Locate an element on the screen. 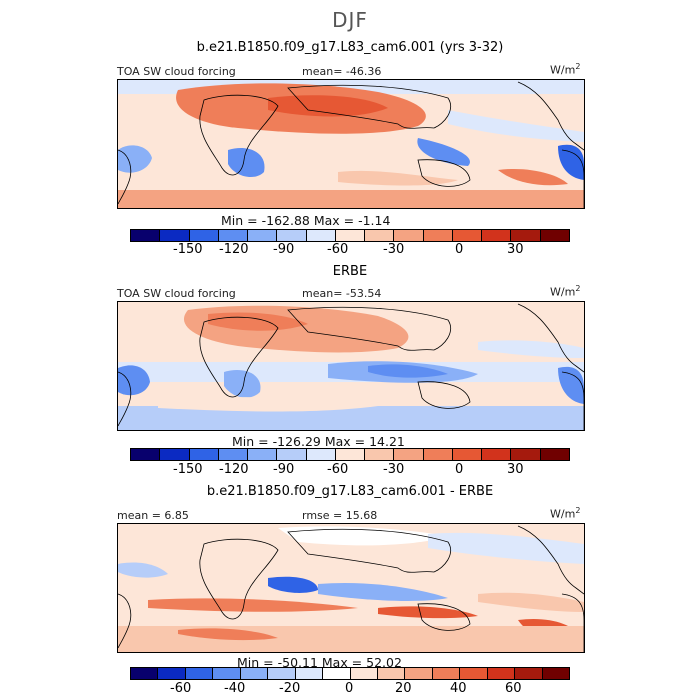 Image resolution: width=700 pixels, height=700 pixels. panel2-title: ERBE is located at coordinates (350, 271).